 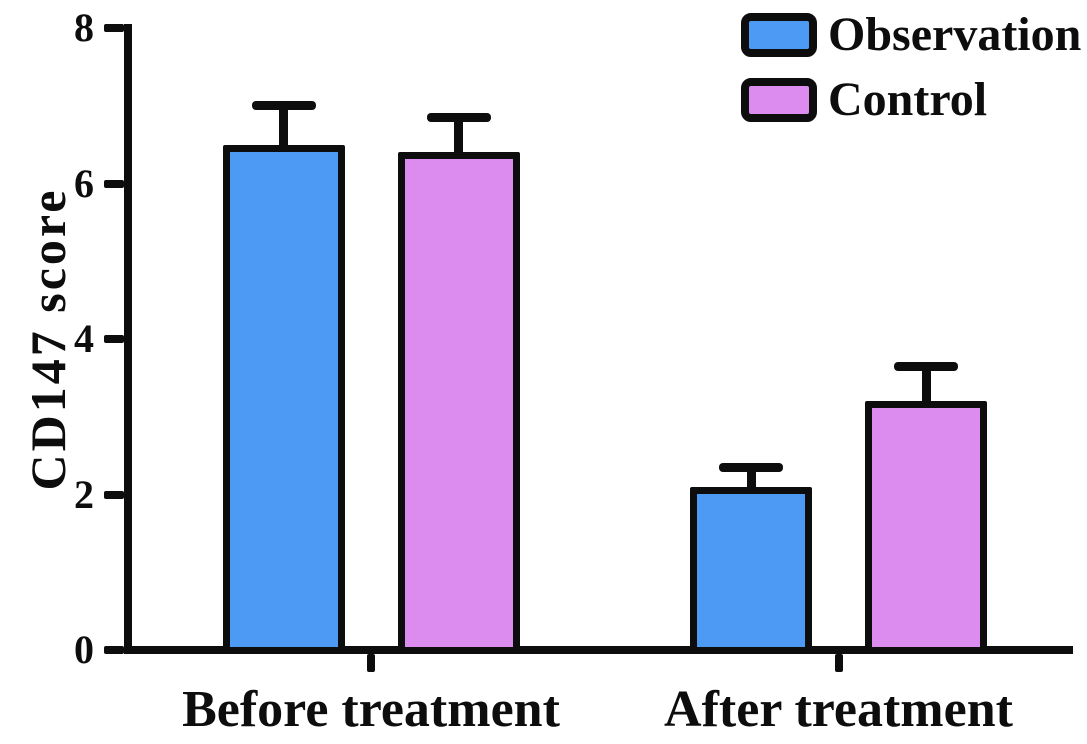 What do you see at coordinates (779, 100) in the screenshot?
I see `legend-swatch-control` at bounding box center [779, 100].